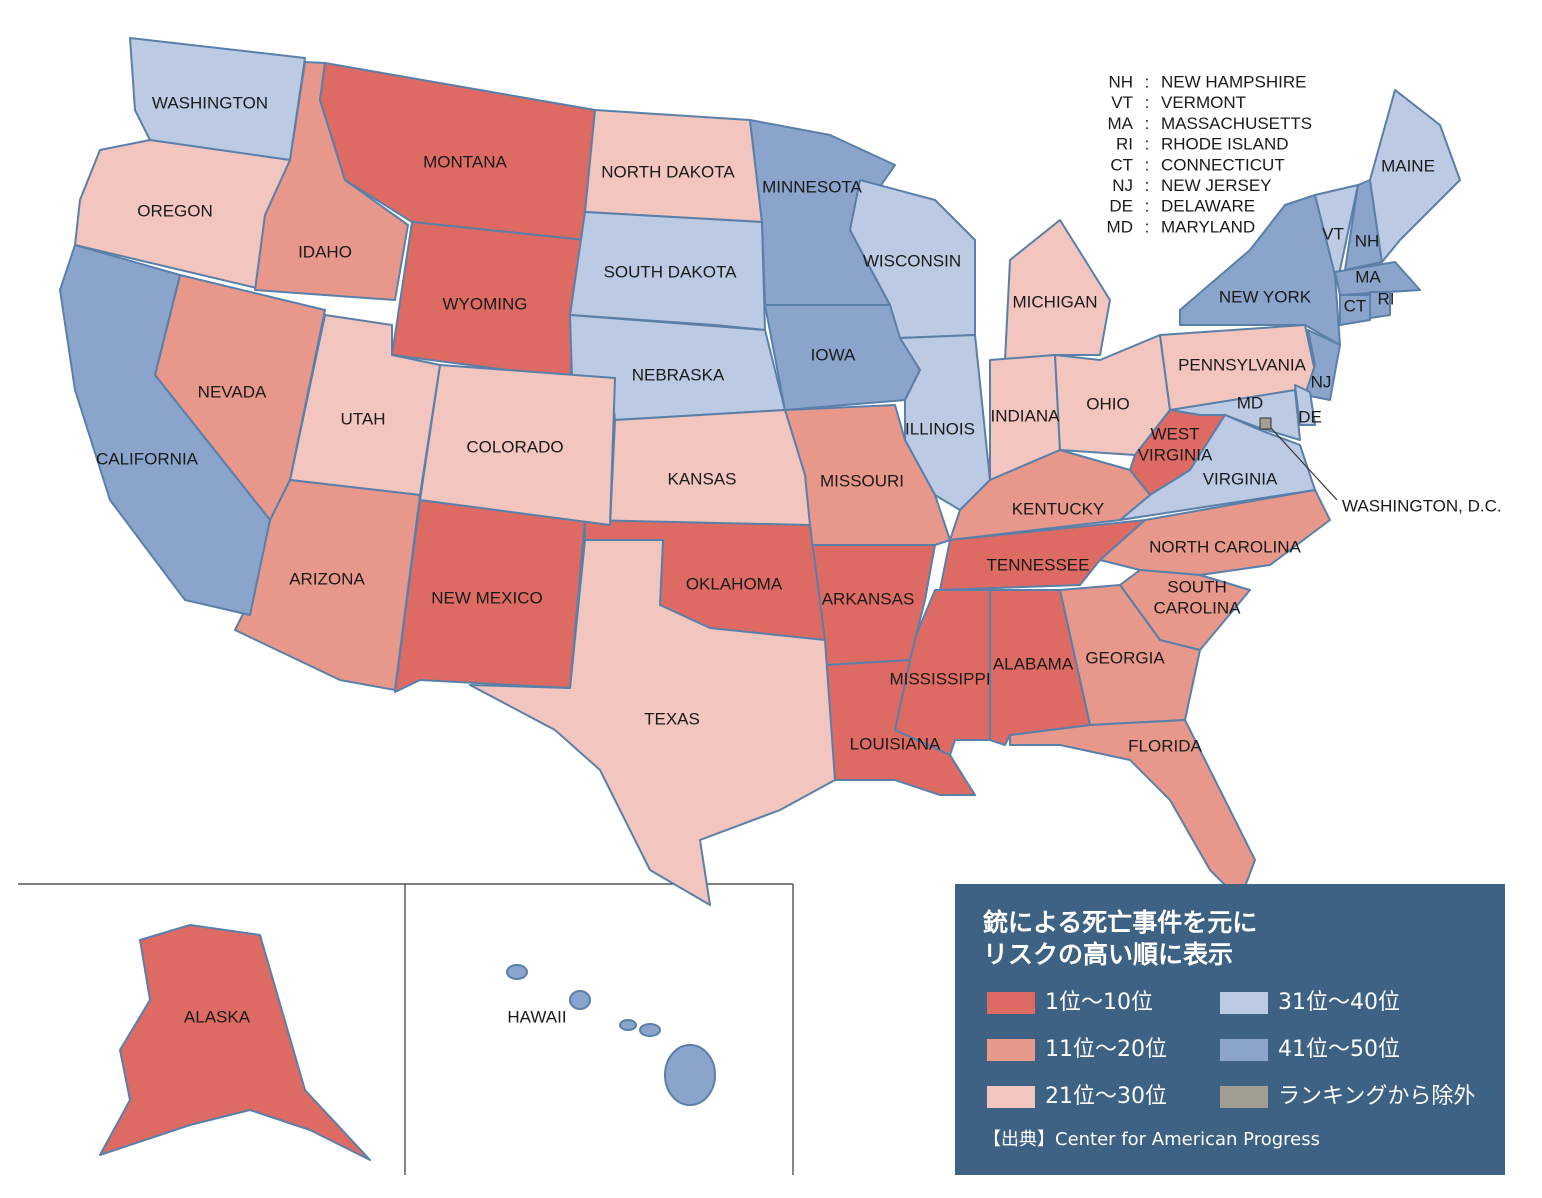 The width and height of the screenshot is (1542, 1198). What do you see at coordinates (1197, 586) in the screenshot?
I see `state-label: SOUTH` at bounding box center [1197, 586].